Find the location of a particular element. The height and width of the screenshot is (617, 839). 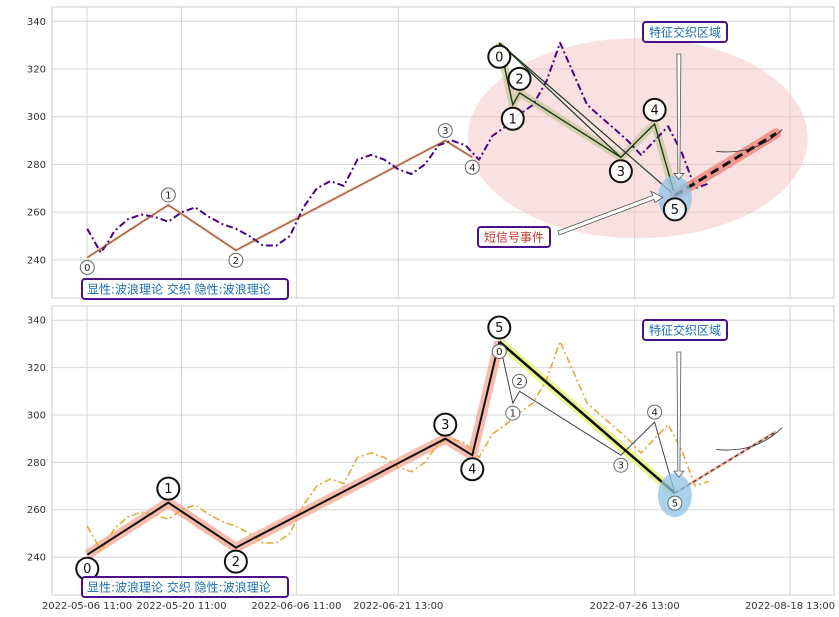

x-tick-label: 2022-06-21 13:00 is located at coordinates (398, 606).